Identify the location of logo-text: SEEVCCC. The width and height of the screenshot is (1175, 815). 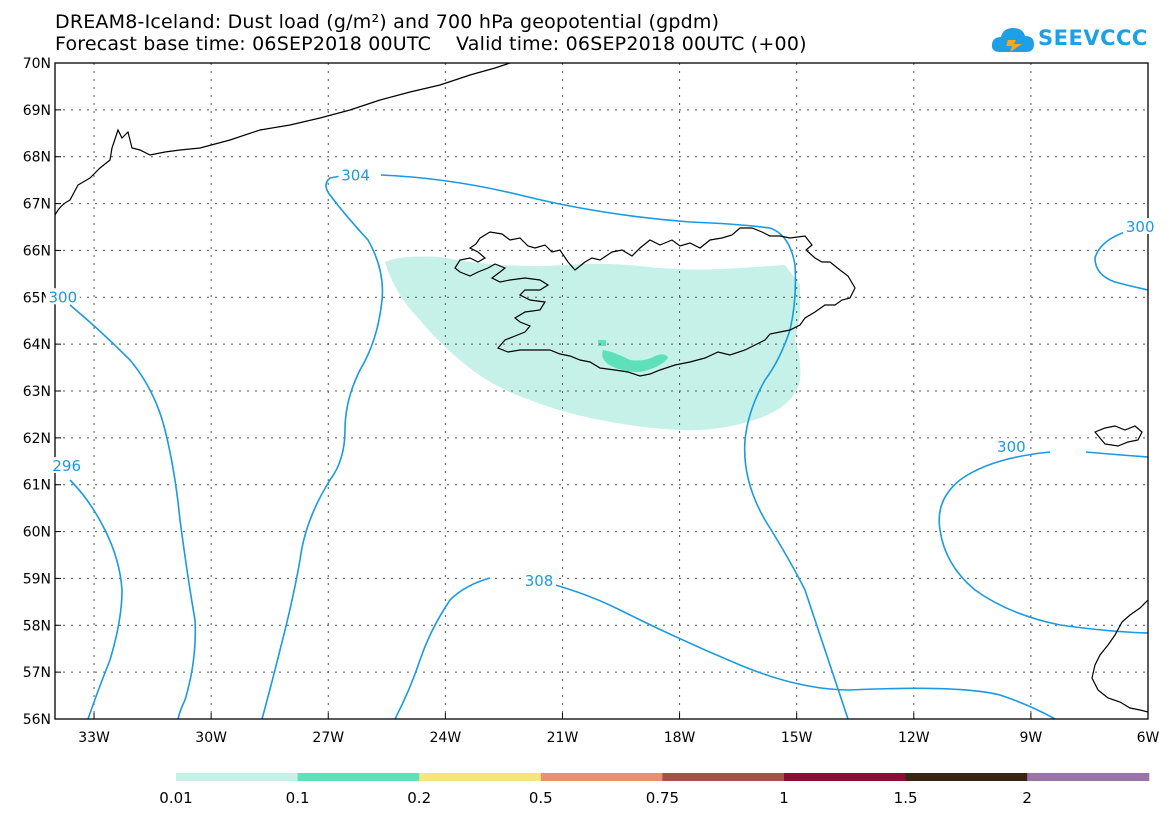
(1093, 38).